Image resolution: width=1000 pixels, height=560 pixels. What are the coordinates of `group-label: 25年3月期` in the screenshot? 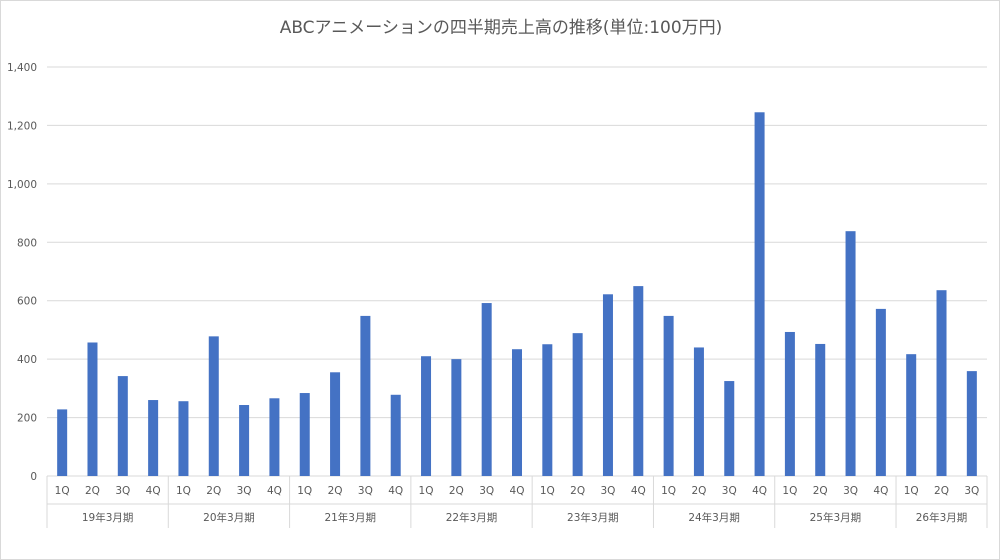 It's located at (836, 517).